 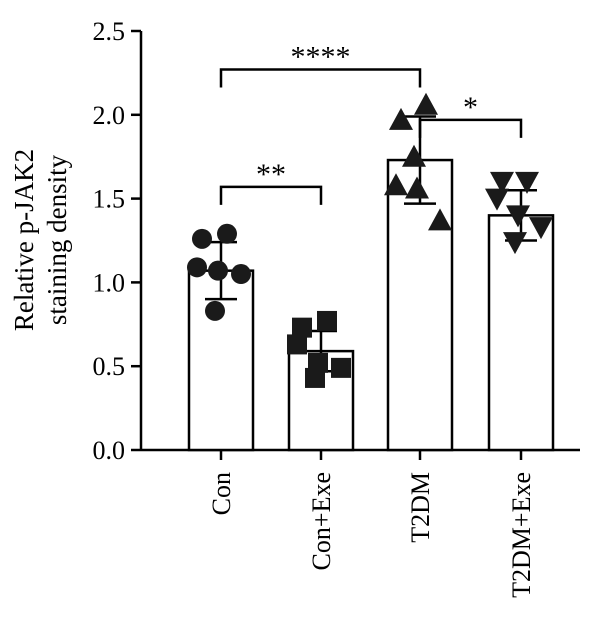 What do you see at coordinates (371, 123) in the screenshot?
I see `significance-brackets: *******` at bounding box center [371, 123].